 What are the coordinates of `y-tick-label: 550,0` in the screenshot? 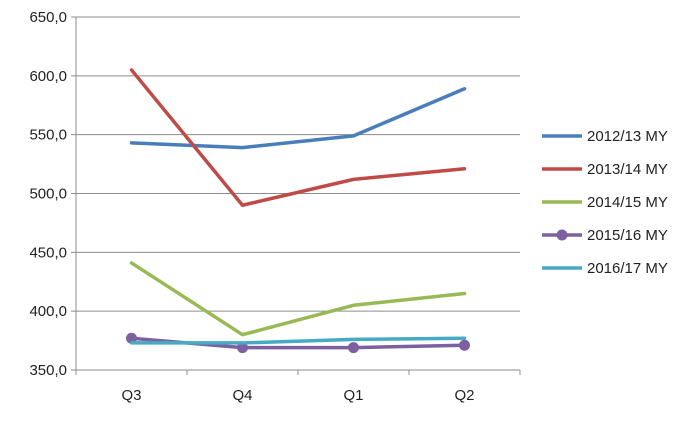 It's located at (48, 135).